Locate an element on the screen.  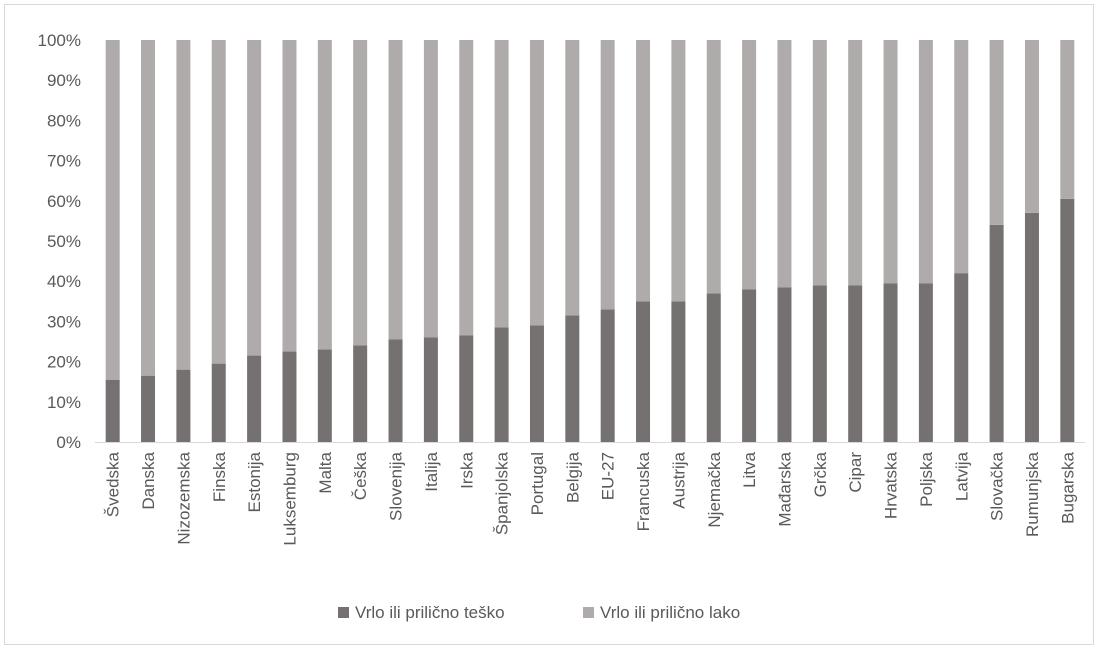
x-tick-label: Češka is located at coordinates (360, 475).